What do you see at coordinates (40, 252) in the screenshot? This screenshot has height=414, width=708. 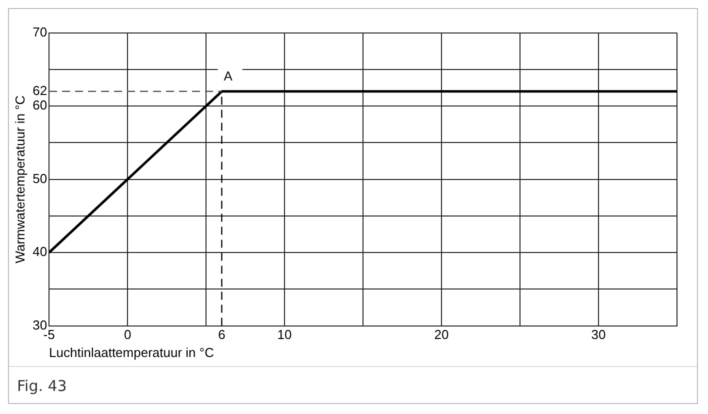 I see `y-tick-label: 40` at bounding box center [40, 252].